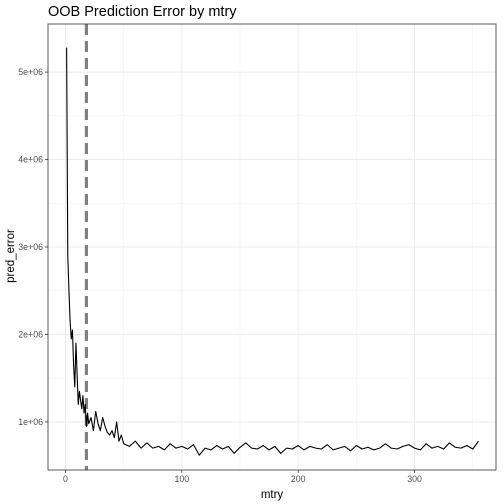 Image resolution: width=504 pixels, height=504 pixels. Describe the element at coordinates (142, 12) in the screenshot. I see `chart-title: OOB Prediction Error by mtry` at that location.